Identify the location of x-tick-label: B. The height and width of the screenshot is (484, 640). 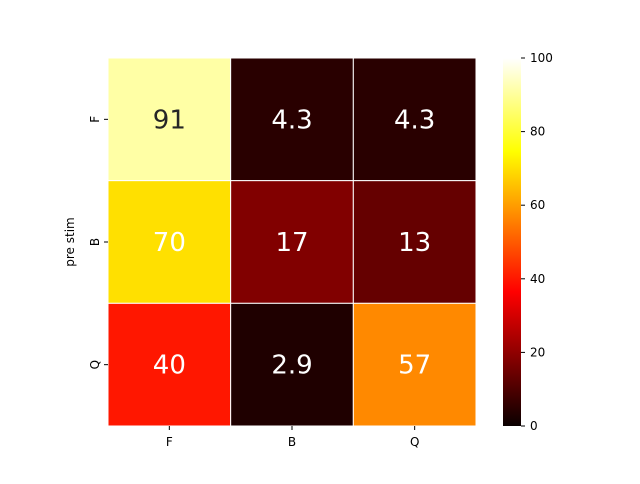
(292, 442).